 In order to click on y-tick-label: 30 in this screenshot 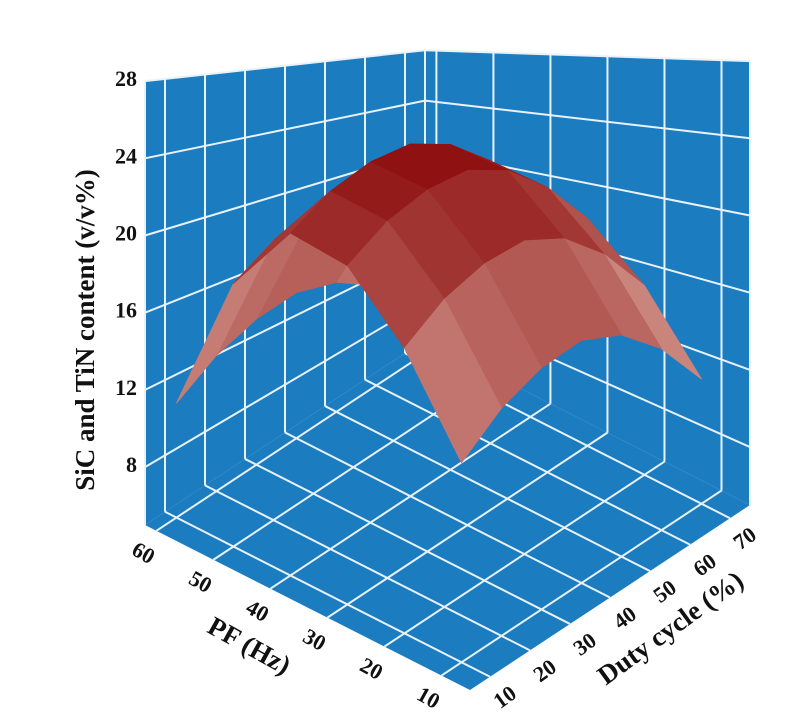, I will do `click(584, 643)`.